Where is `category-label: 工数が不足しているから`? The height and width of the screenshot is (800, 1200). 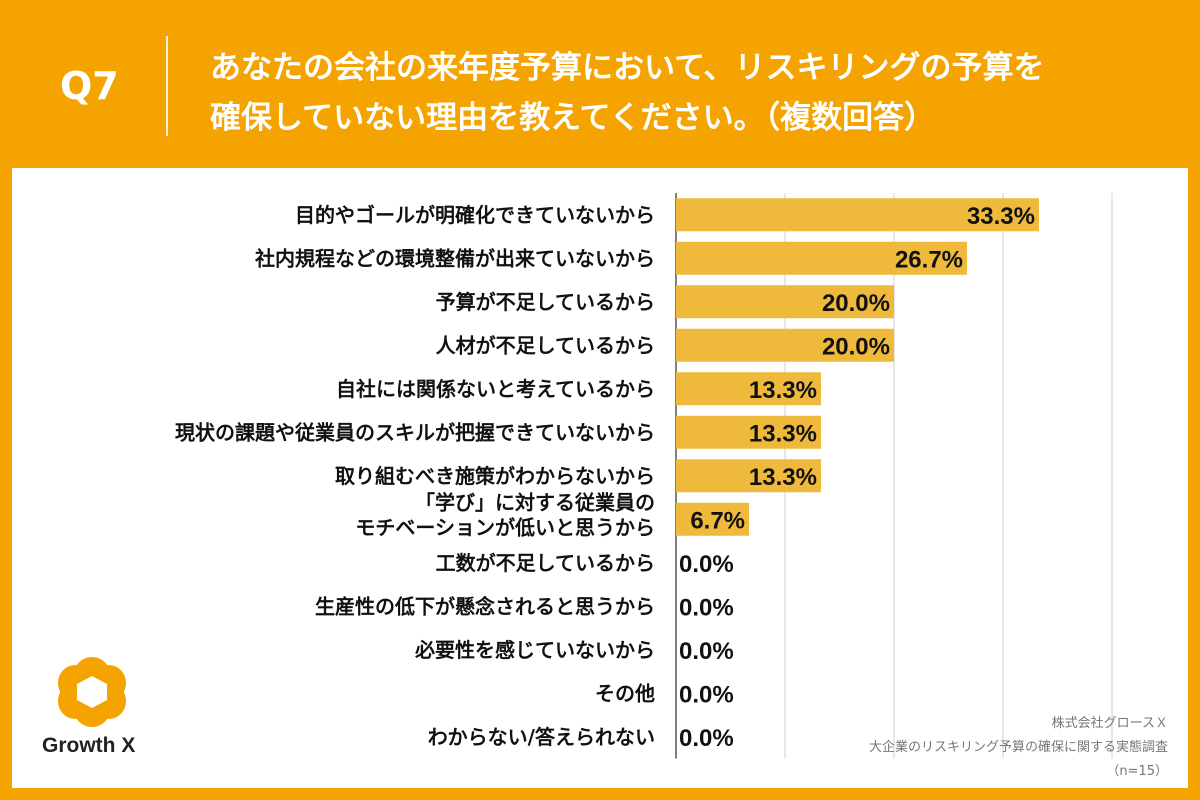
category-label: 工数が不足しているから is located at coordinates (545, 563).